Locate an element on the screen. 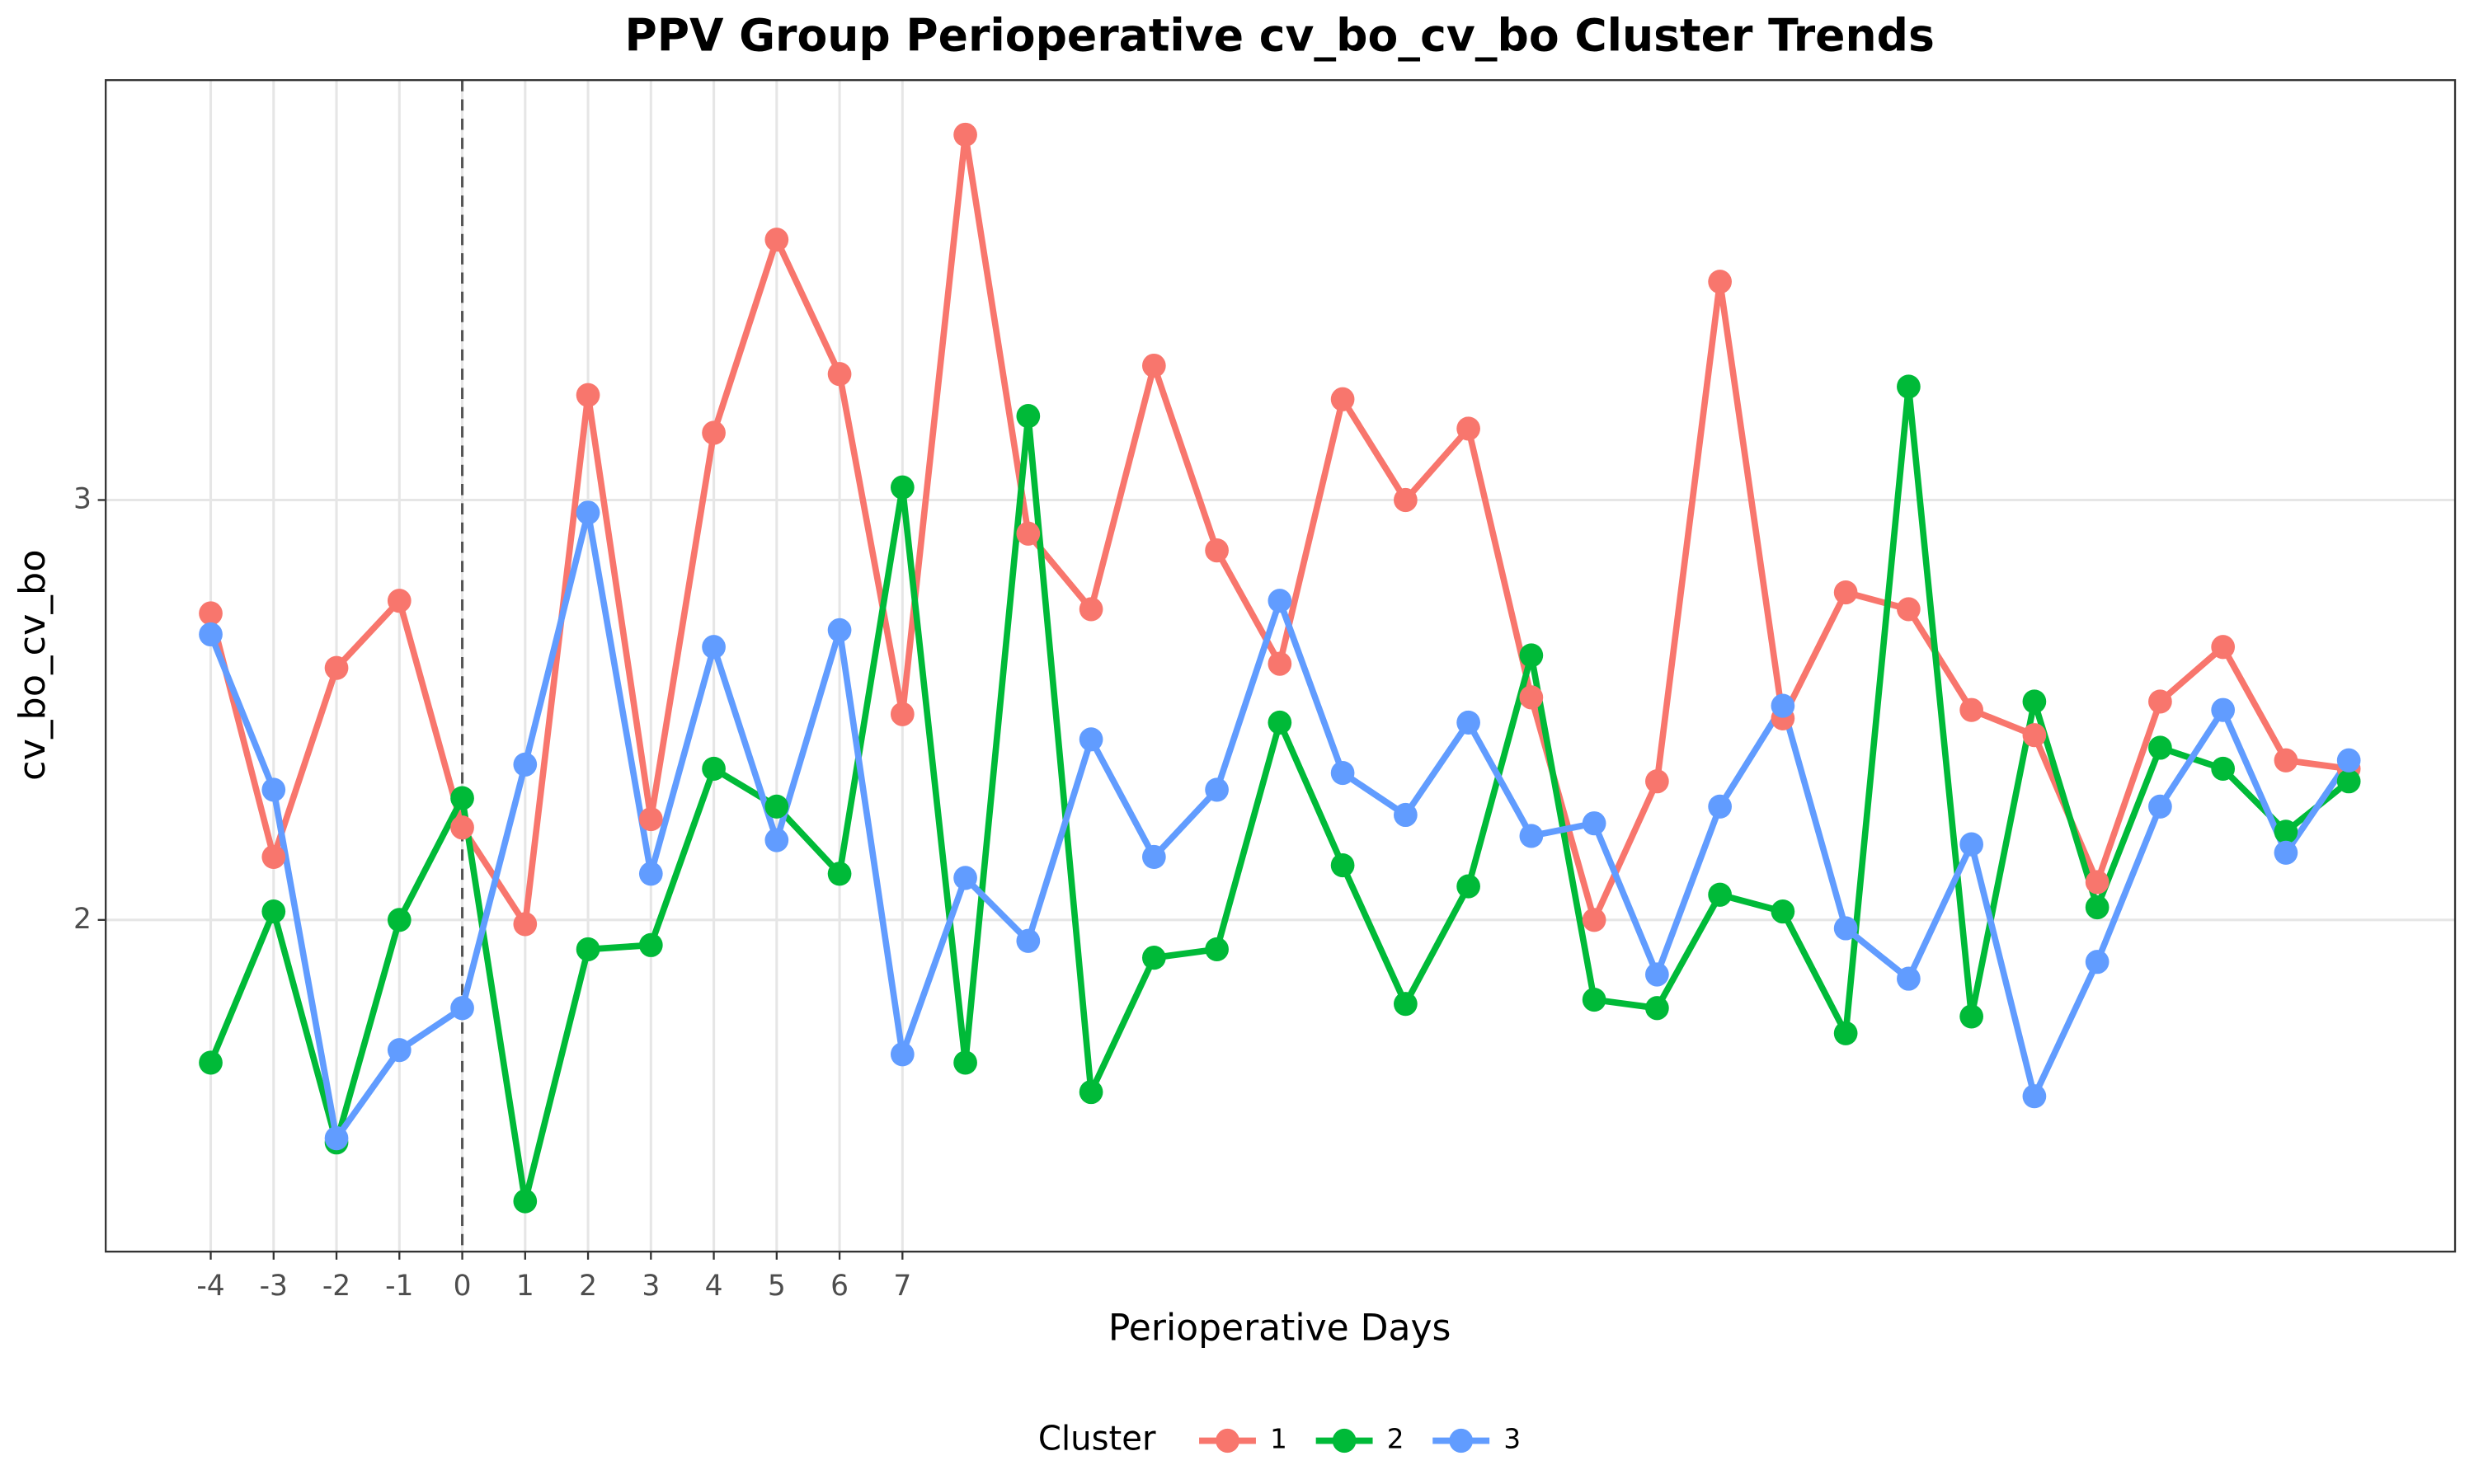 The image size is (2474, 1484). x-tick-label: -3 is located at coordinates (274, 1286).